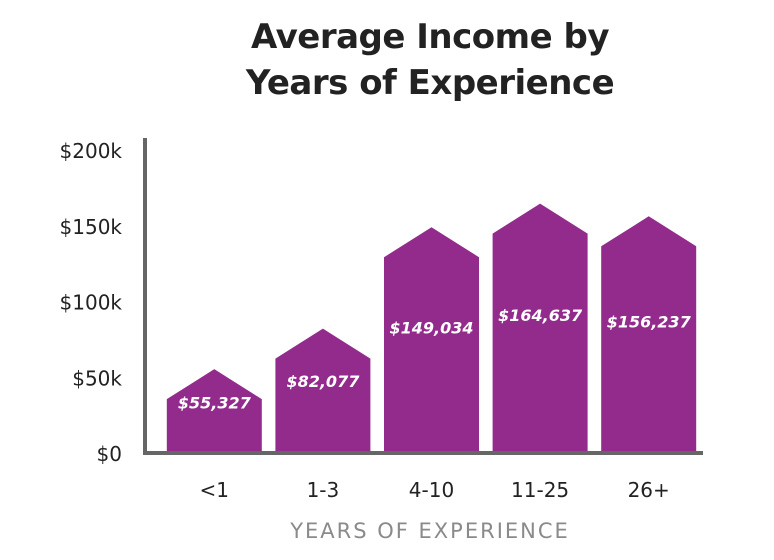  What do you see at coordinates (430, 37) in the screenshot?
I see `chart-title-line-1: Average Income by` at bounding box center [430, 37].